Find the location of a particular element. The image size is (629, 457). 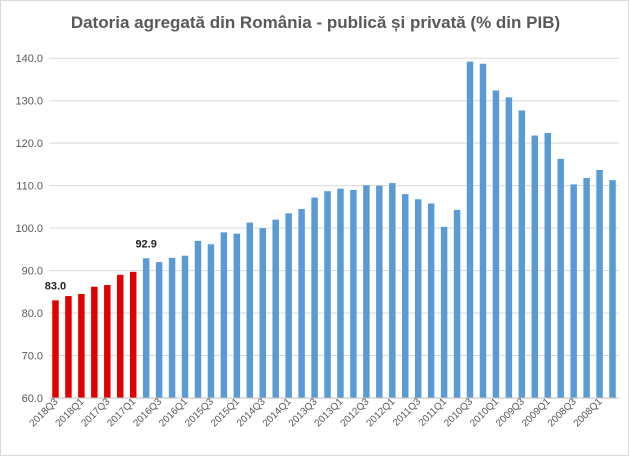

bar-2008Q2 is located at coordinates (586, 288).